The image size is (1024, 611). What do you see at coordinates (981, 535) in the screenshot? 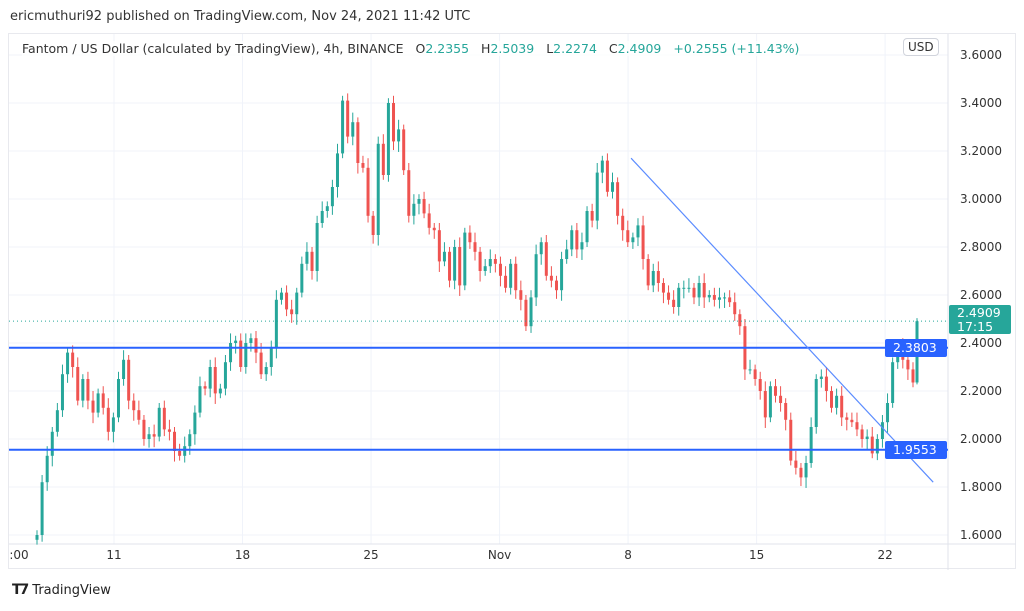
I see `price-tick-label: 1.6000` at bounding box center [981, 535].